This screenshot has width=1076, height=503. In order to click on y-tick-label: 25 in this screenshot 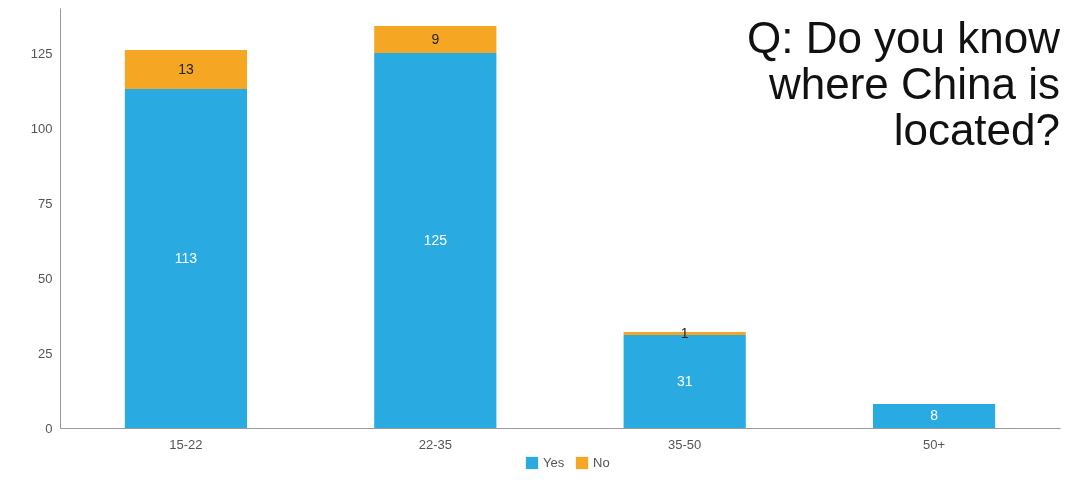, I will do `click(45, 353)`.